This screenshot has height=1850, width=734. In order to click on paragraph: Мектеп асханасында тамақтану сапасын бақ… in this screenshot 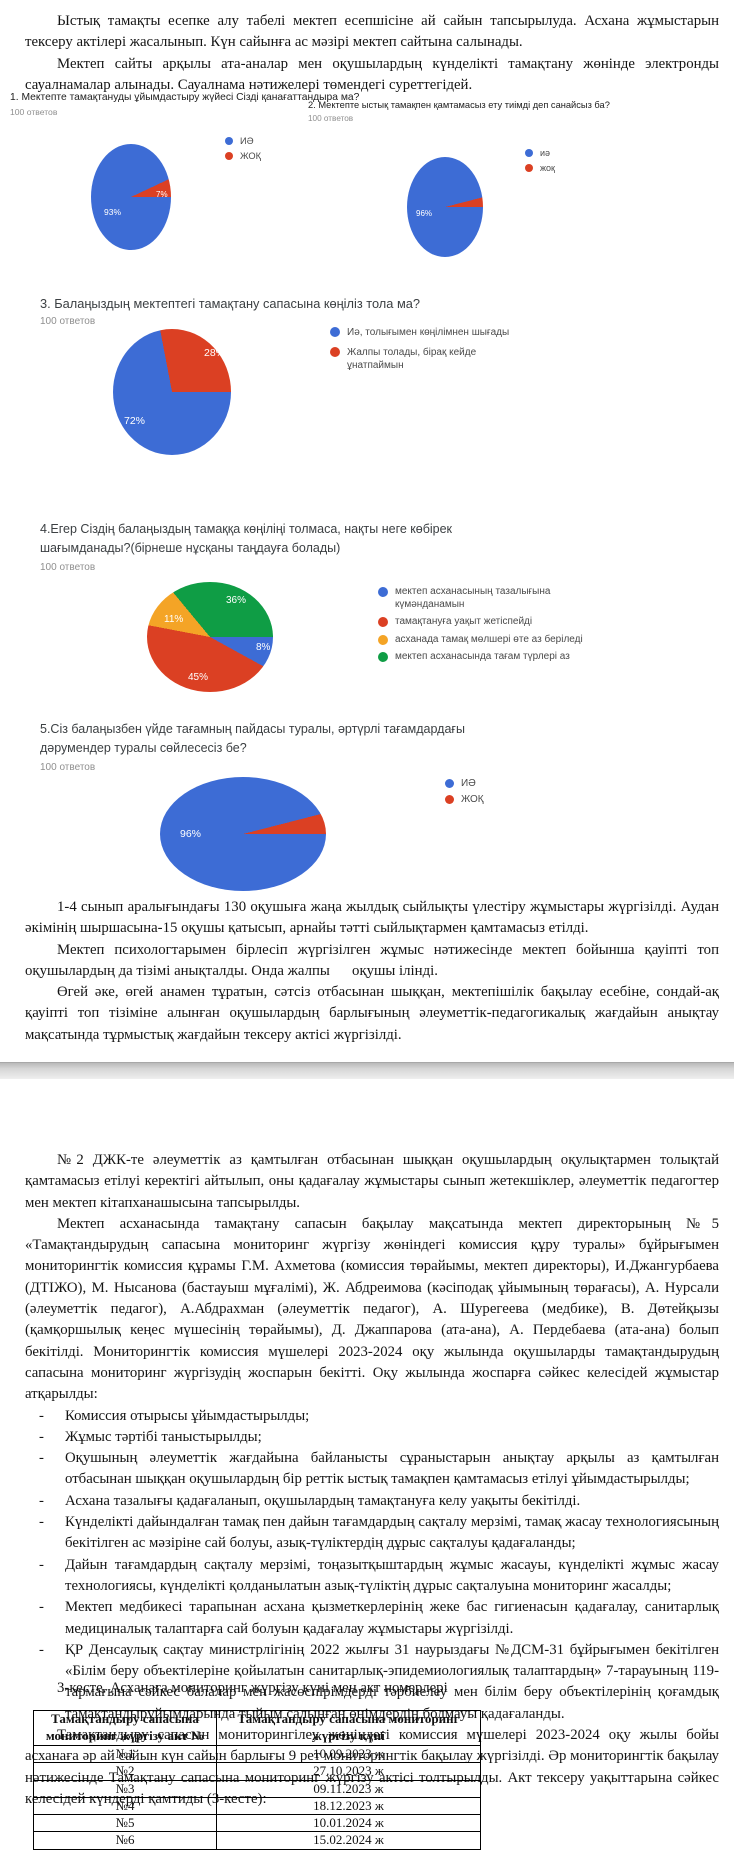, I will do `click(372, 1309)`.